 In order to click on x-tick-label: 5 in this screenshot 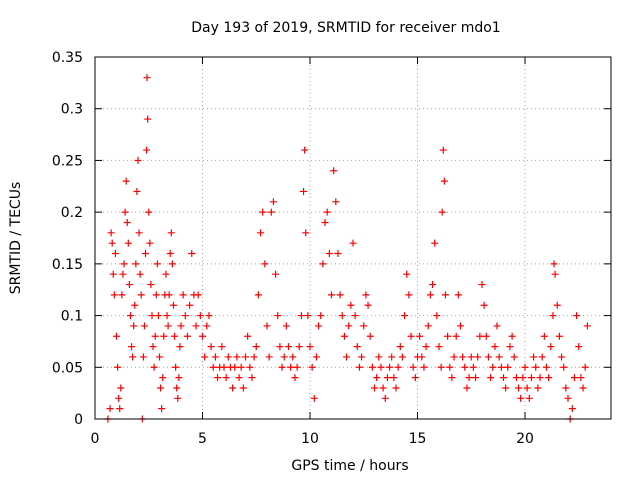, I will do `click(202, 439)`.